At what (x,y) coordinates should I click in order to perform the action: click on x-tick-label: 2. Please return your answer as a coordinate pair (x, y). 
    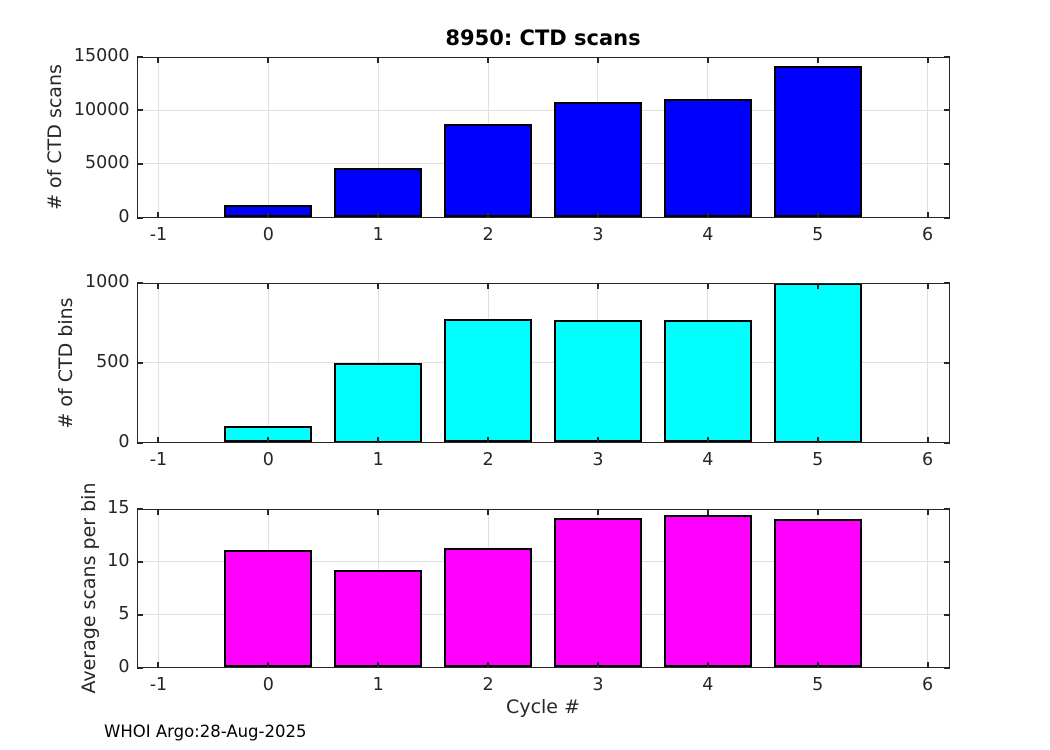
    Looking at the image, I should click on (488, 459).